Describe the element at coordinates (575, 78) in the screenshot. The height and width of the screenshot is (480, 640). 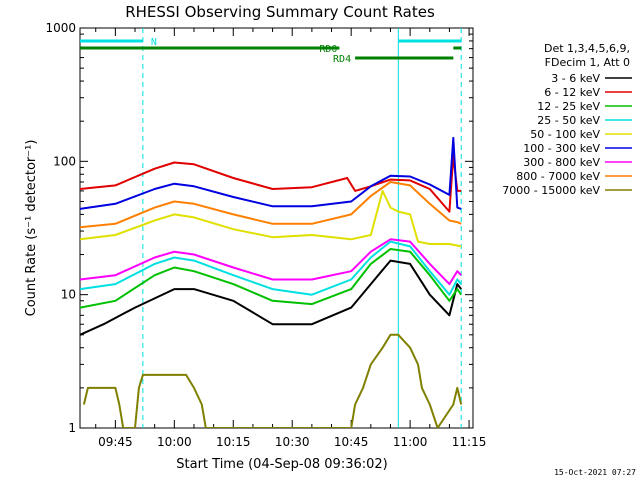
I see `legend-label: 3 - 6 keV` at that location.